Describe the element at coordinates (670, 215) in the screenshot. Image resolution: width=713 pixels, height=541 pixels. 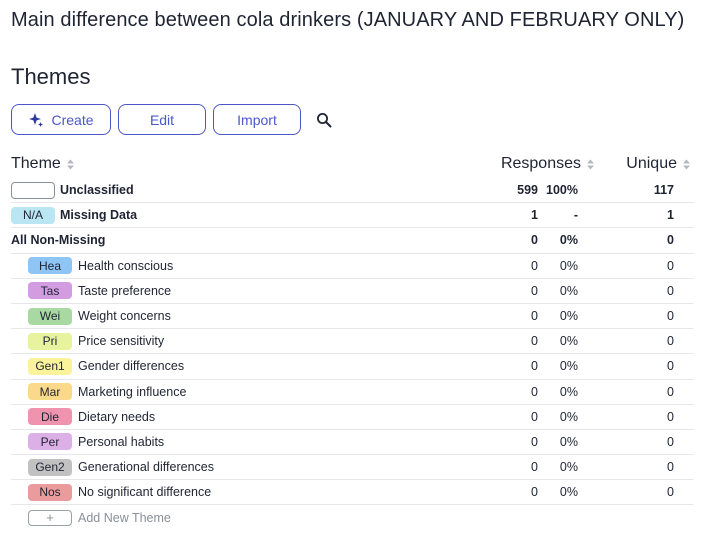
I see `unique-count: 1` at that location.